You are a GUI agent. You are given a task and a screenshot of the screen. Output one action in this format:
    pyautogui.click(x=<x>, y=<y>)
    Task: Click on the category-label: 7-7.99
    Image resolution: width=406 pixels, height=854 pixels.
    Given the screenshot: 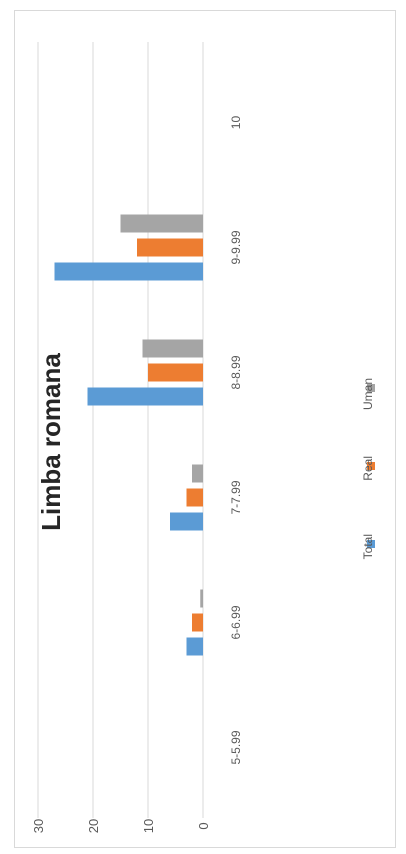 What is the action you would take?
    pyautogui.click(x=236, y=497)
    